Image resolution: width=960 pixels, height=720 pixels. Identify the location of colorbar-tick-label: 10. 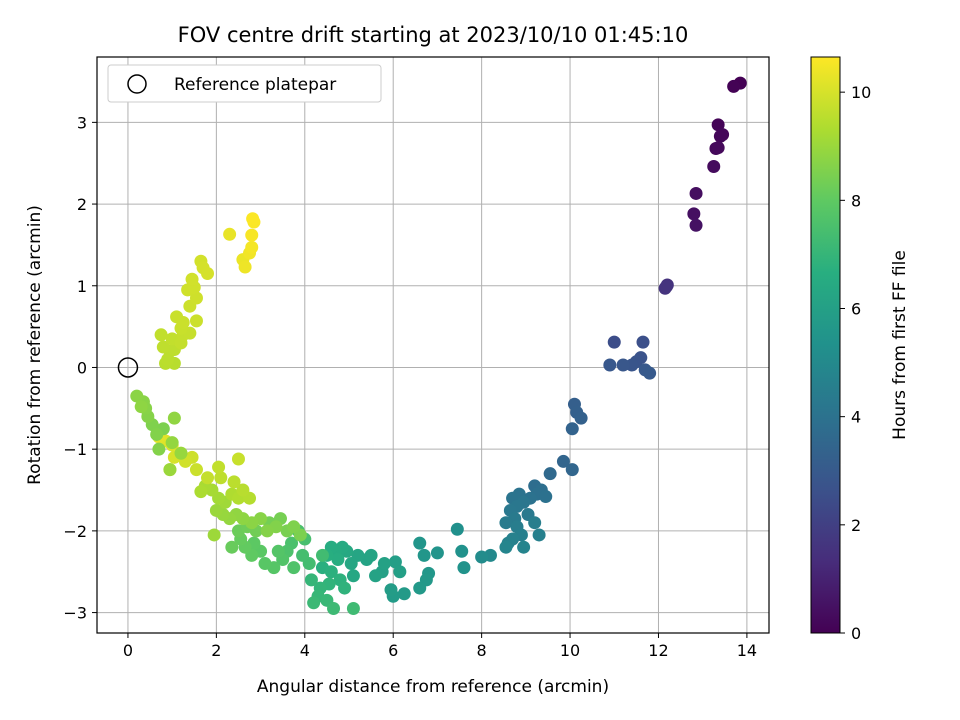
(861, 92).